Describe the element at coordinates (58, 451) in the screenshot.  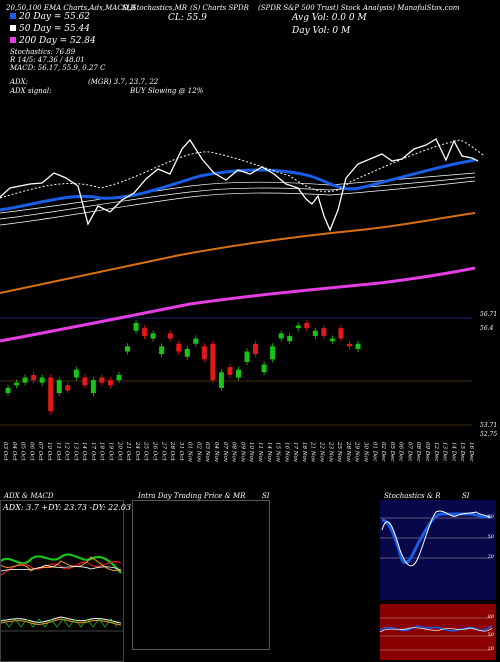
I see `x-tick-label: 11 Oct` at that location.